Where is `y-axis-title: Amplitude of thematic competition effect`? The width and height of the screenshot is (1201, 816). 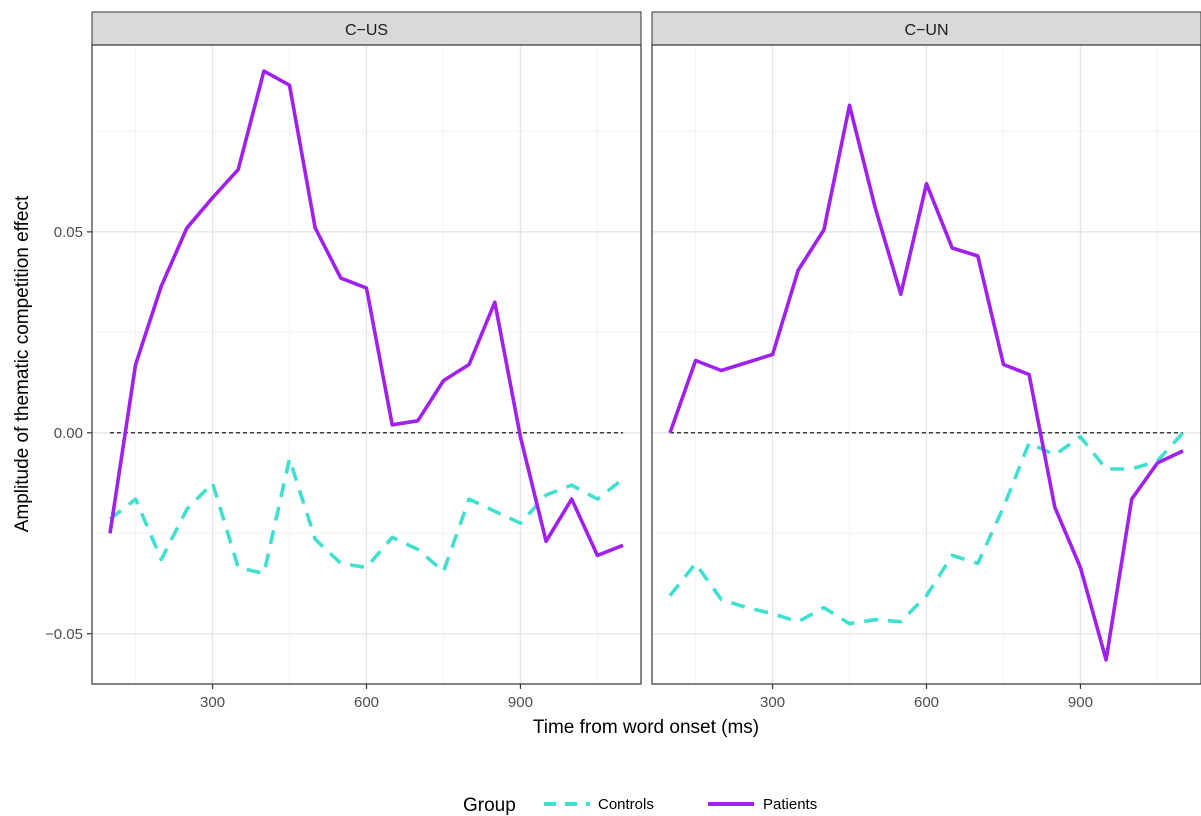 y-axis-title: Amplitude of thematic competition effect is located at coordinates (22, 363).